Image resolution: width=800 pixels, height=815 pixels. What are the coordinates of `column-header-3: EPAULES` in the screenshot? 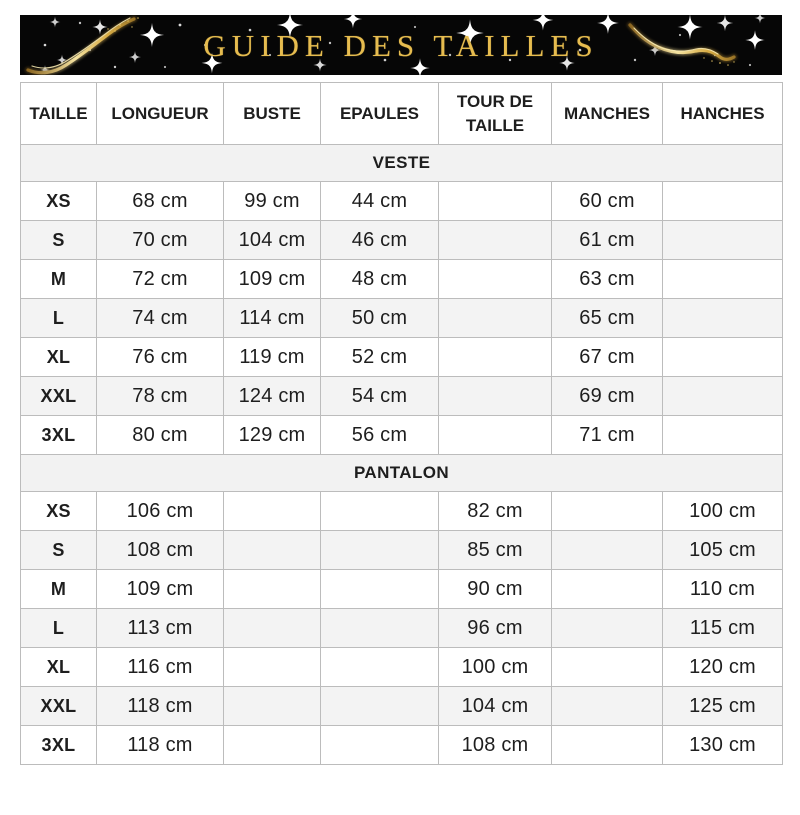 It's located at (379, 113).